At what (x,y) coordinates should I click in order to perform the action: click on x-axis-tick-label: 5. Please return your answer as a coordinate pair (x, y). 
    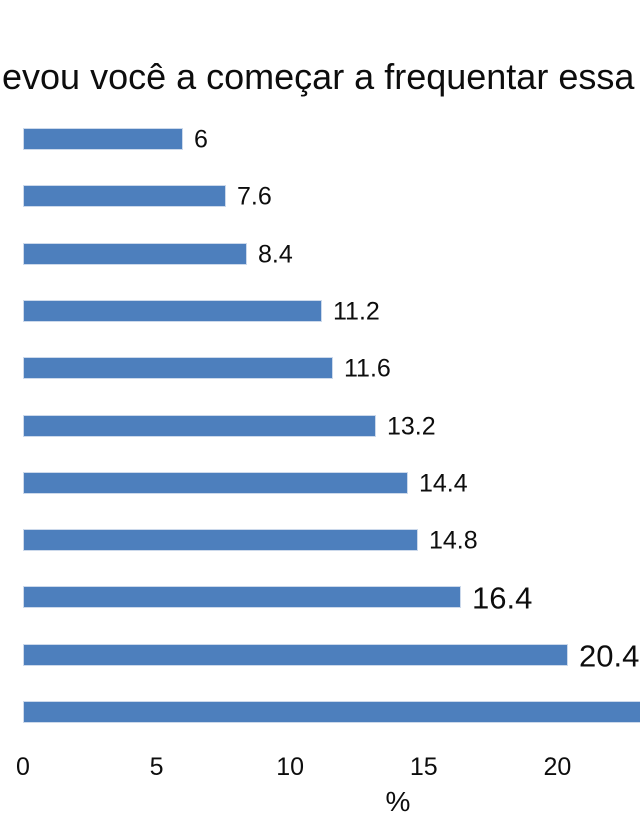
    Looking at the image, I should click on (156, 767).